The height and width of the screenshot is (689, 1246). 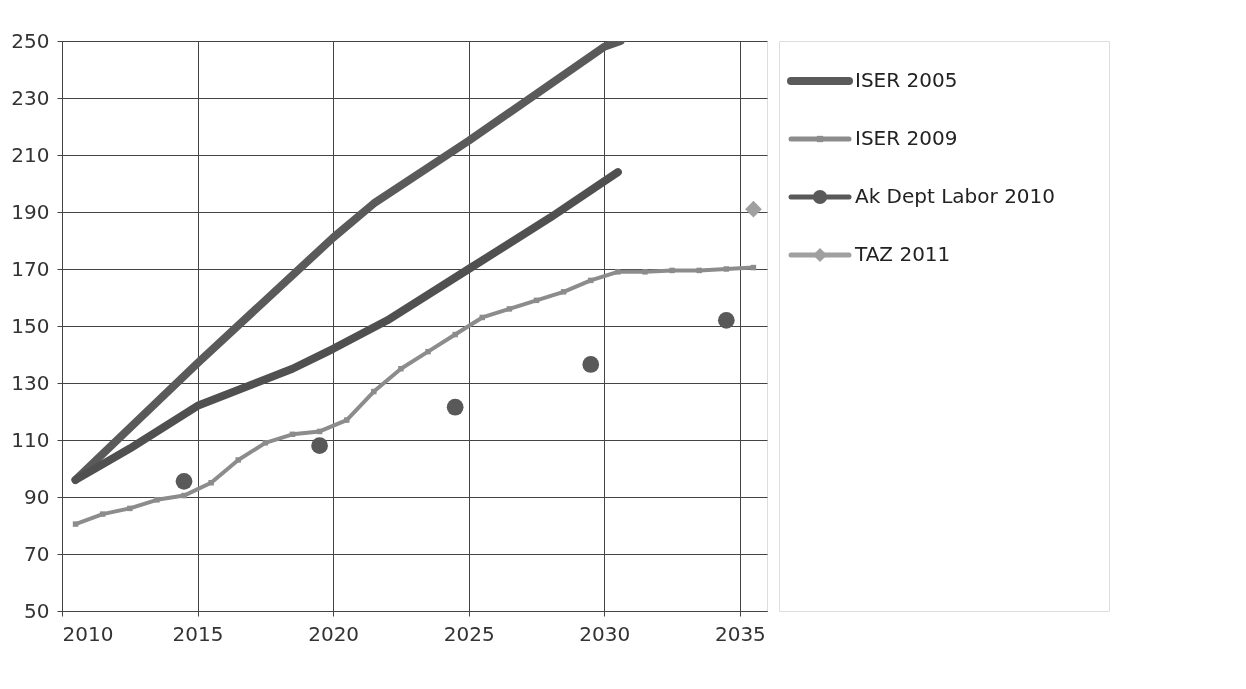 I want to click on y-tick-label: 130, so click(x=30, y=382).